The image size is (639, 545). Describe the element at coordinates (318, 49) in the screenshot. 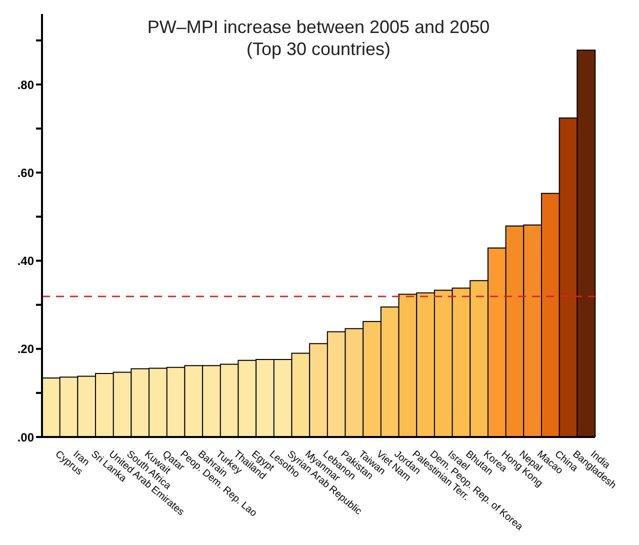

I see `text: (Top 30 countries)` at that location.